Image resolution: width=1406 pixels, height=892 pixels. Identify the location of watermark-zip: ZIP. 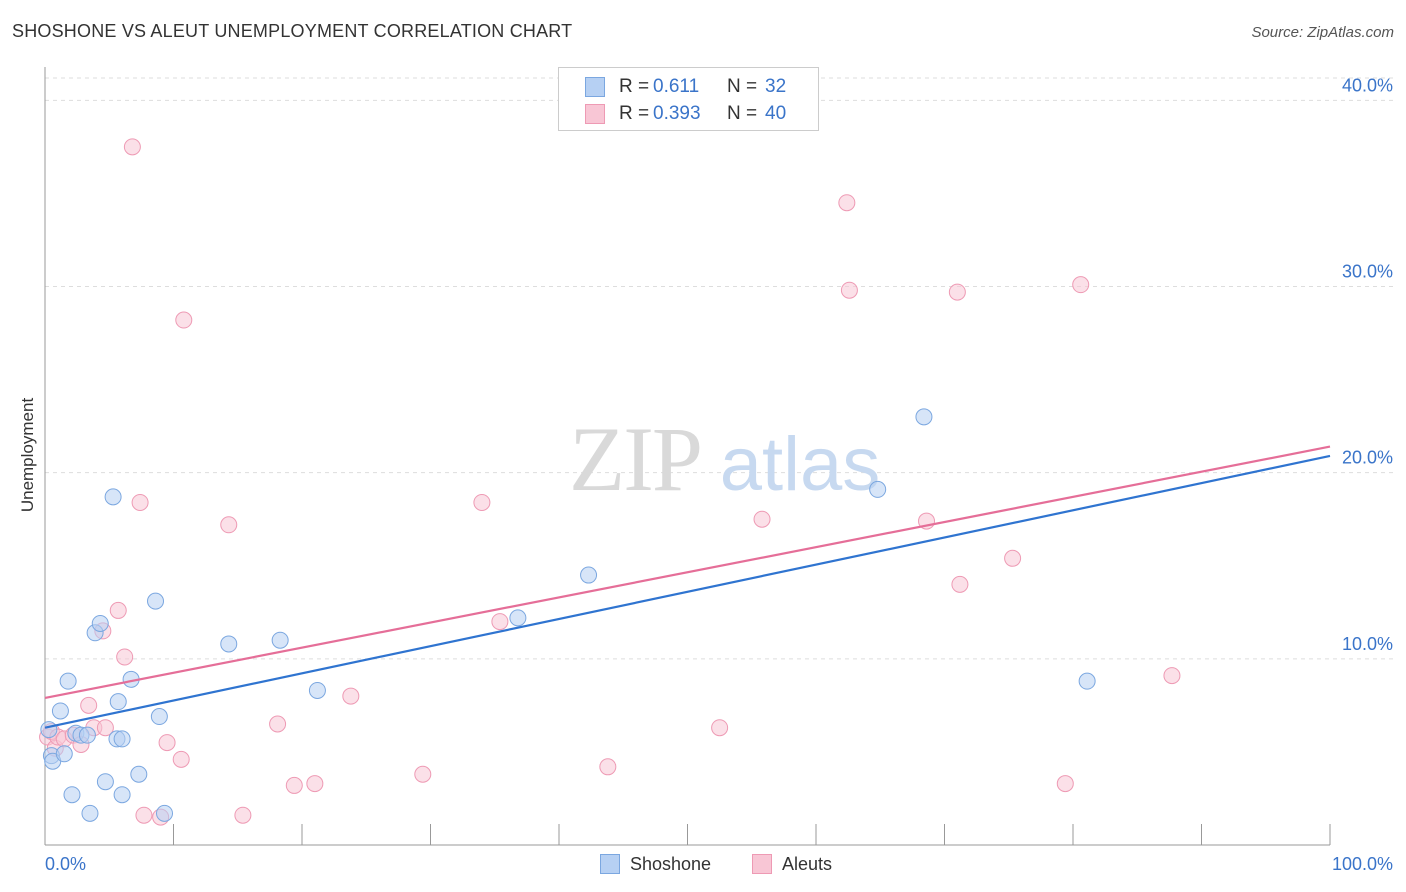
(635, 459).